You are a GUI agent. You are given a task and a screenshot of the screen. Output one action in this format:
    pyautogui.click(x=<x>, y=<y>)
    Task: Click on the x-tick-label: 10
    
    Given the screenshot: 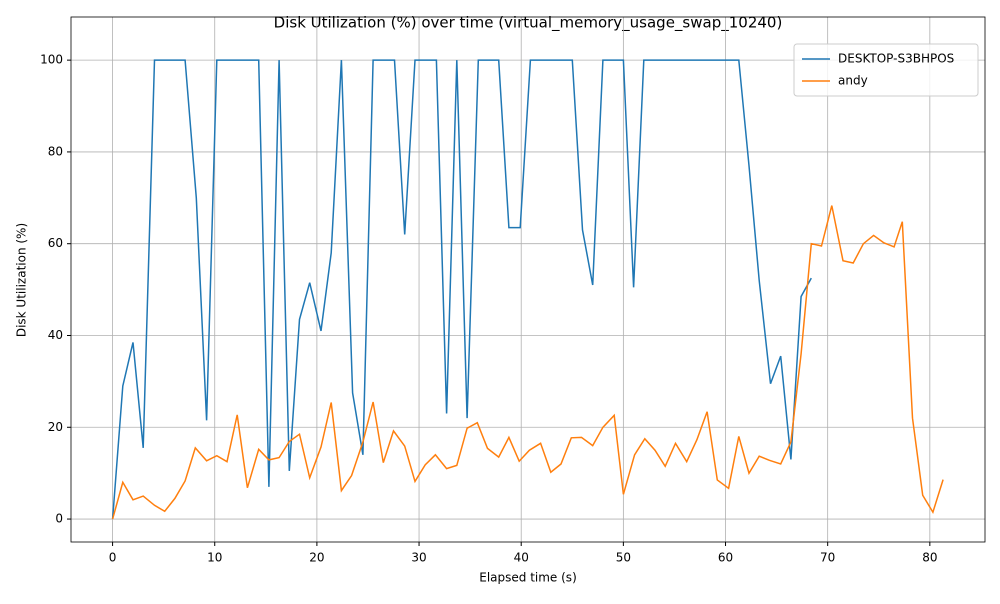 What is the action you would take?
    pyautogui.click(x=214, y=558)
    